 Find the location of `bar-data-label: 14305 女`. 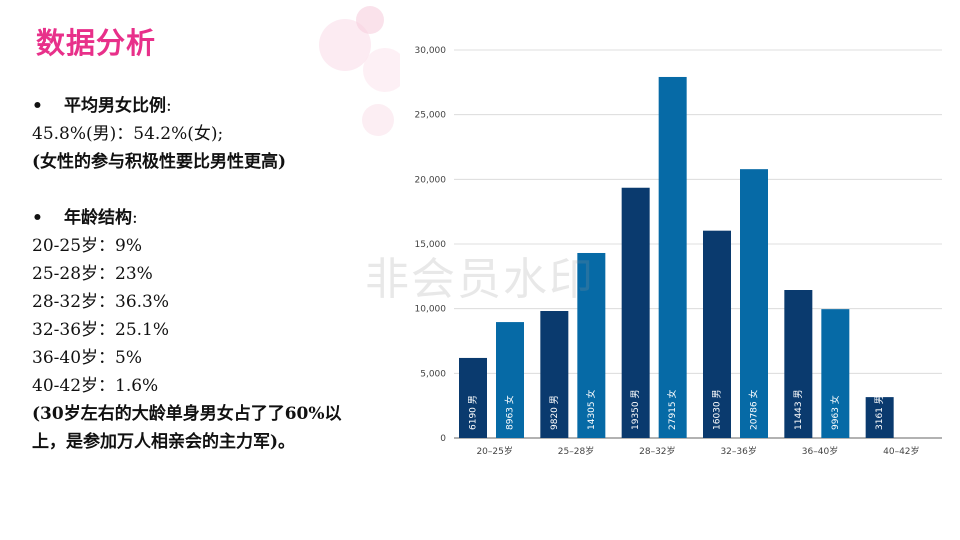

bar-data-label: 14305 女 is located at coordinates (591, 410).